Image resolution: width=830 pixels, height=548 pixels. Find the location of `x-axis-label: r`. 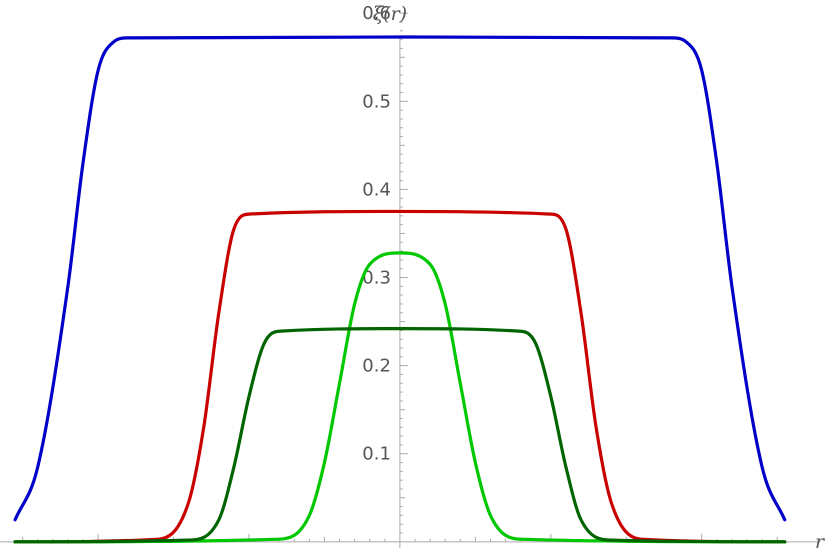

x-axis-label: r is located at coordinates (820, 539).